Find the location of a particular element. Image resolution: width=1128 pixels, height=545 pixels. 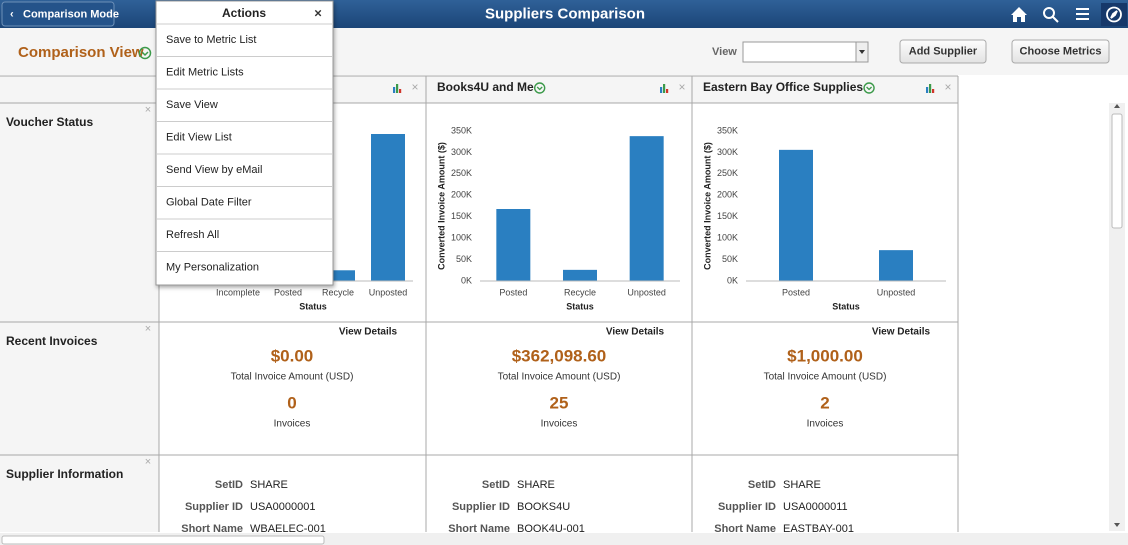

v-scroll-thumb is located at coordinates (1117, 171).